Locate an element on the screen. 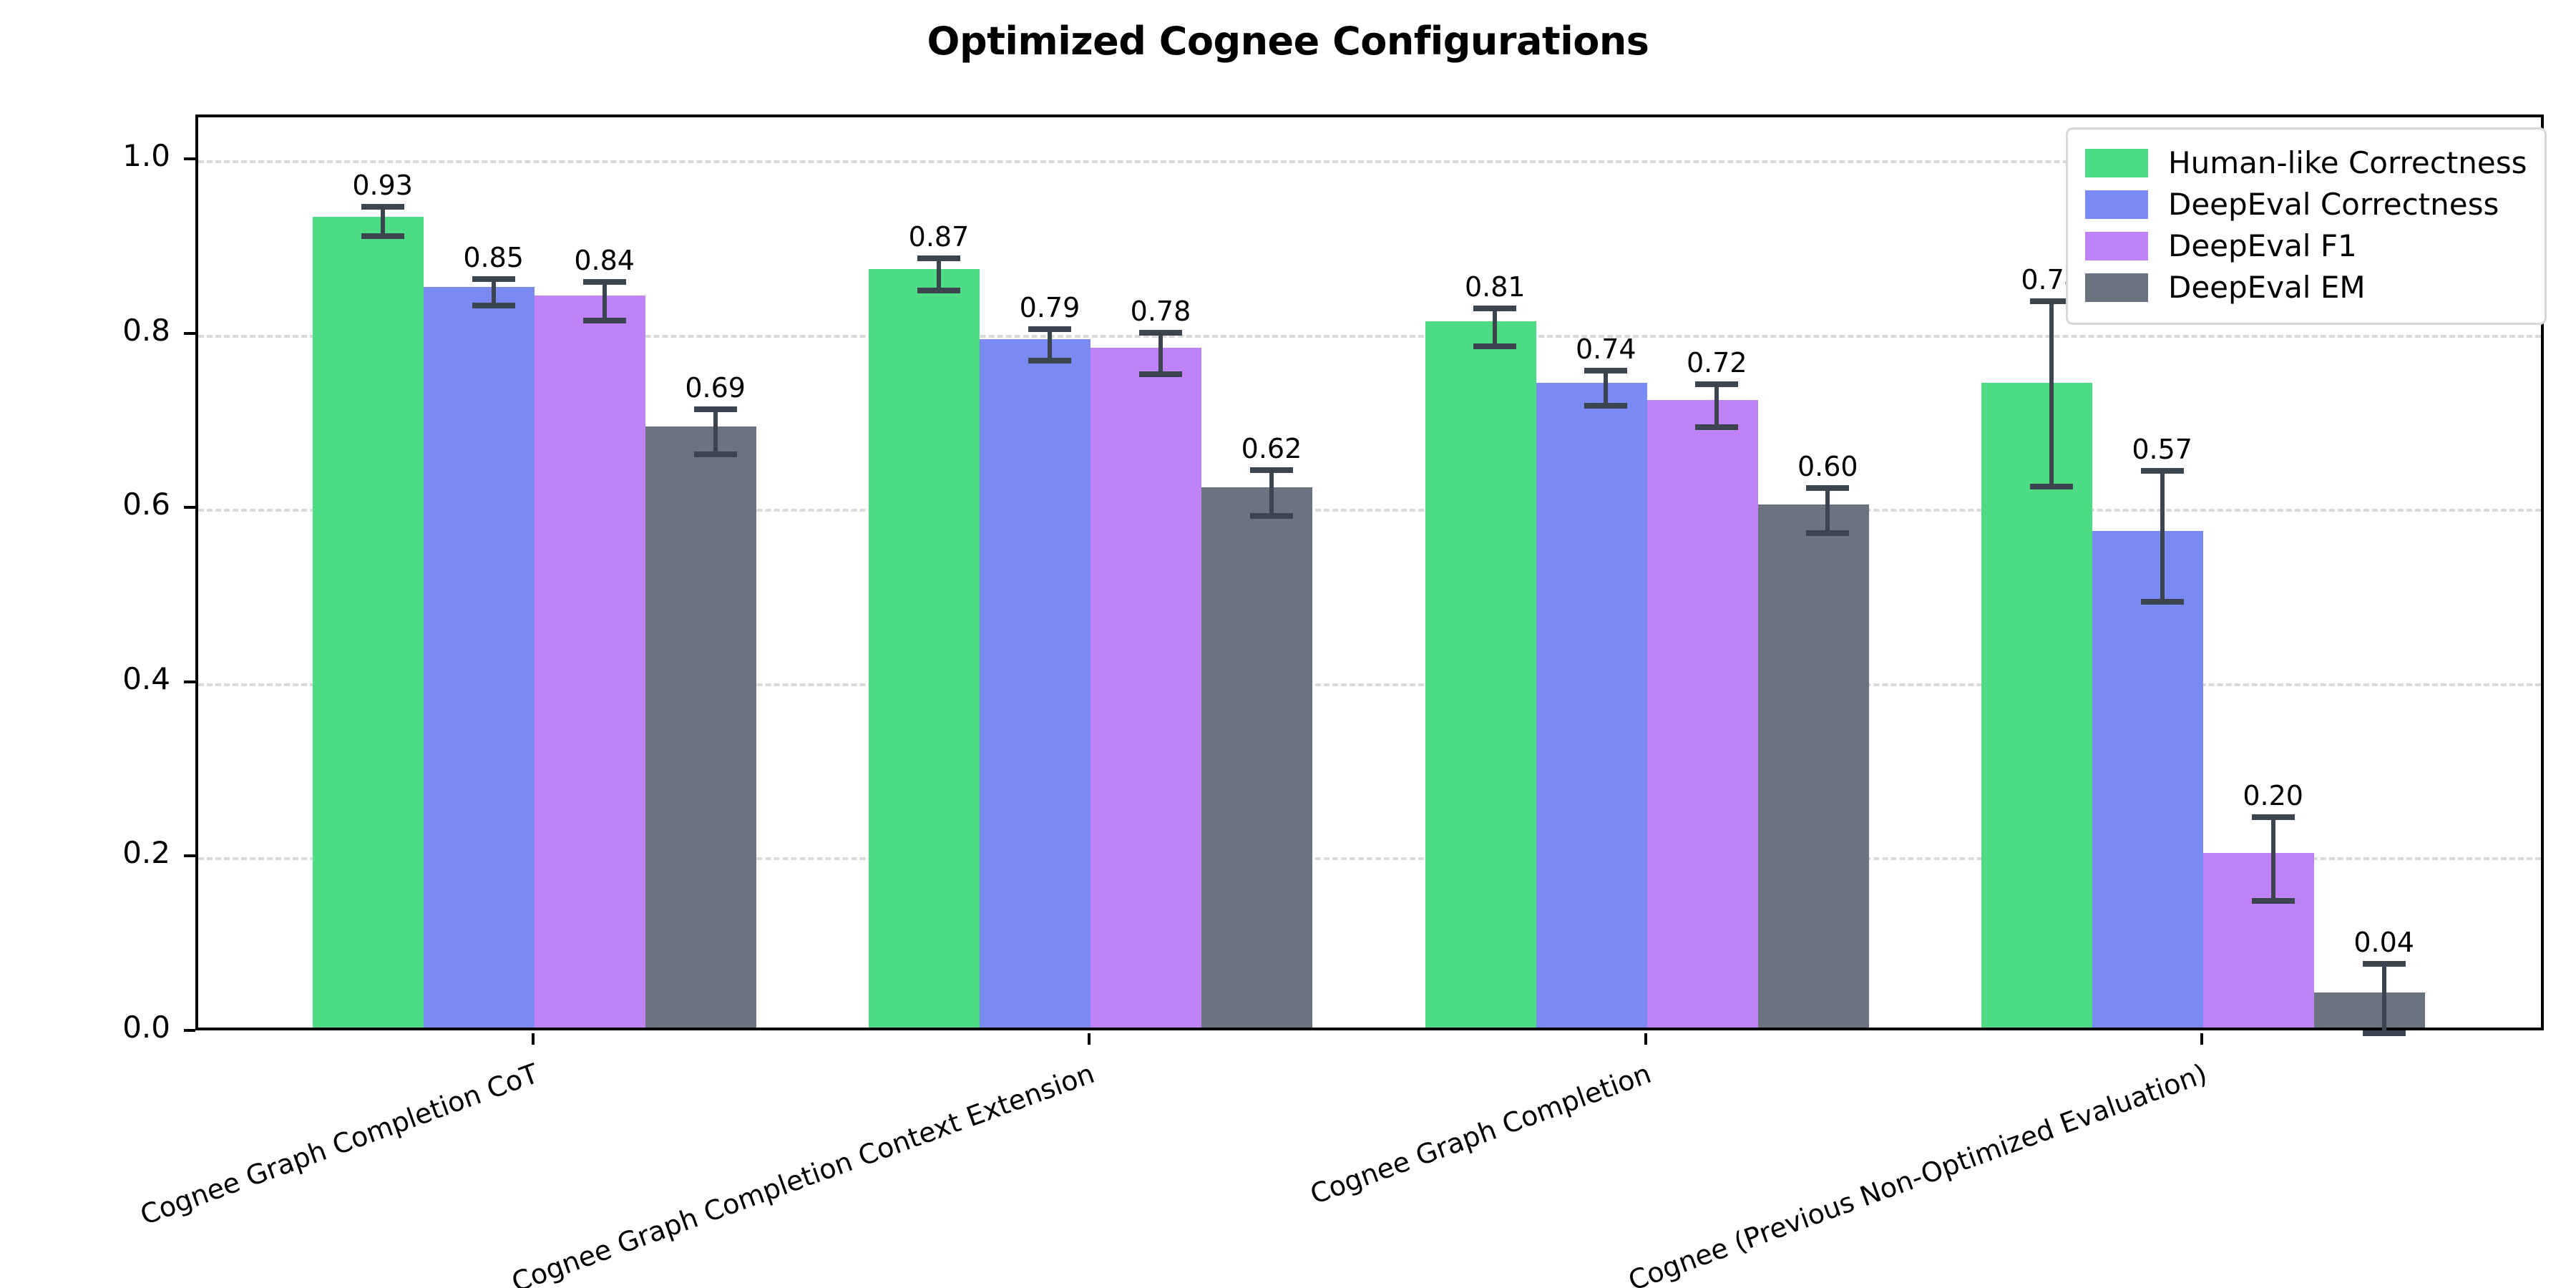  y-tick-label: 1.0 is located at coordinates (146, 155).